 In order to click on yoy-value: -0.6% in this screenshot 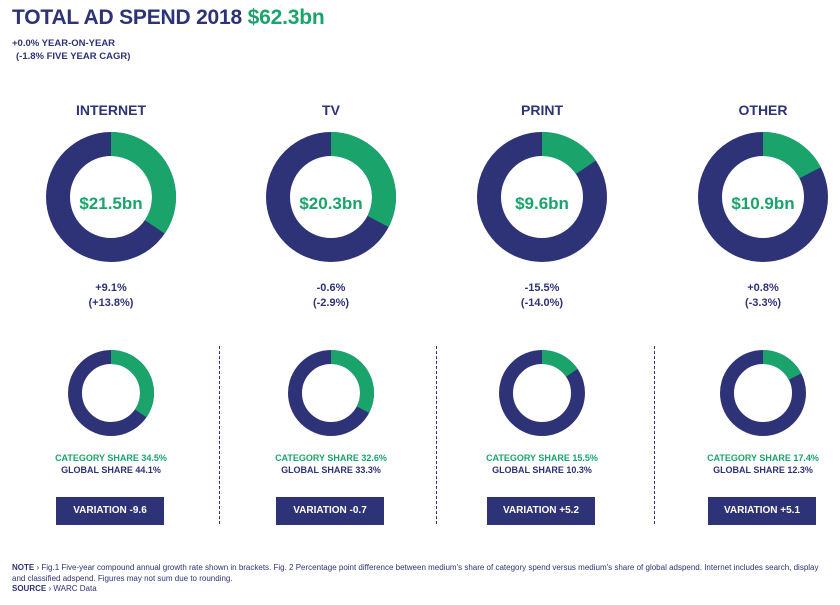, I will do `click(331, 288)`.